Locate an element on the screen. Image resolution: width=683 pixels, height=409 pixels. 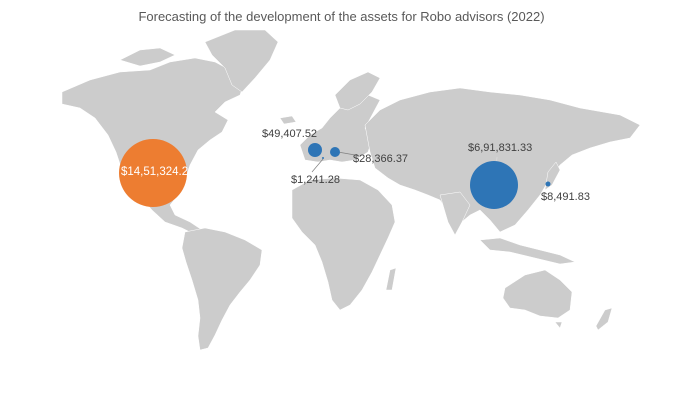
iceland is located at coordinates (288, 120).